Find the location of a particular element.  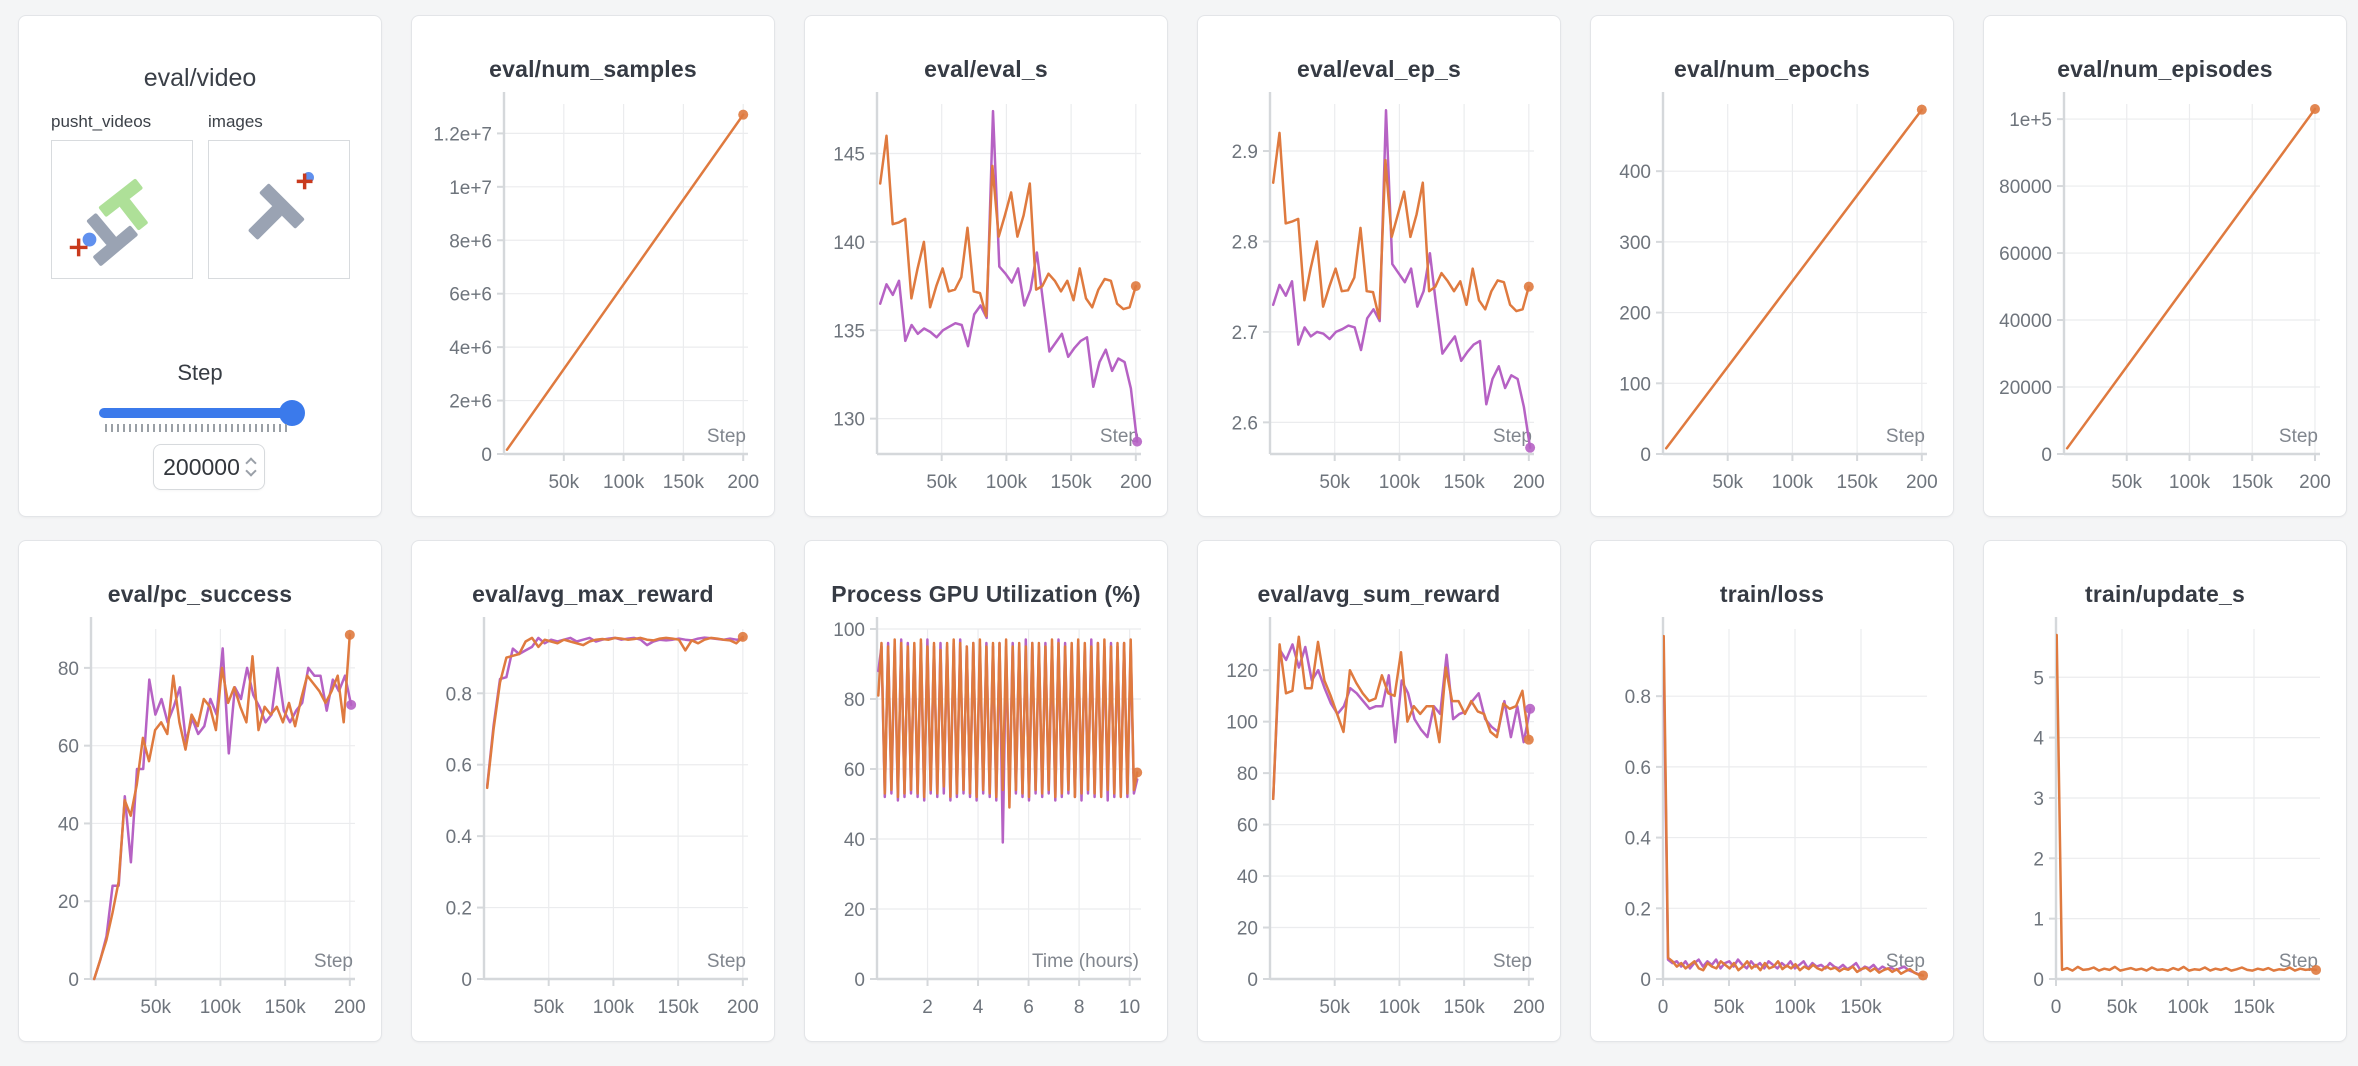

svg-text: 1 is located at coordinates (2038, 920).